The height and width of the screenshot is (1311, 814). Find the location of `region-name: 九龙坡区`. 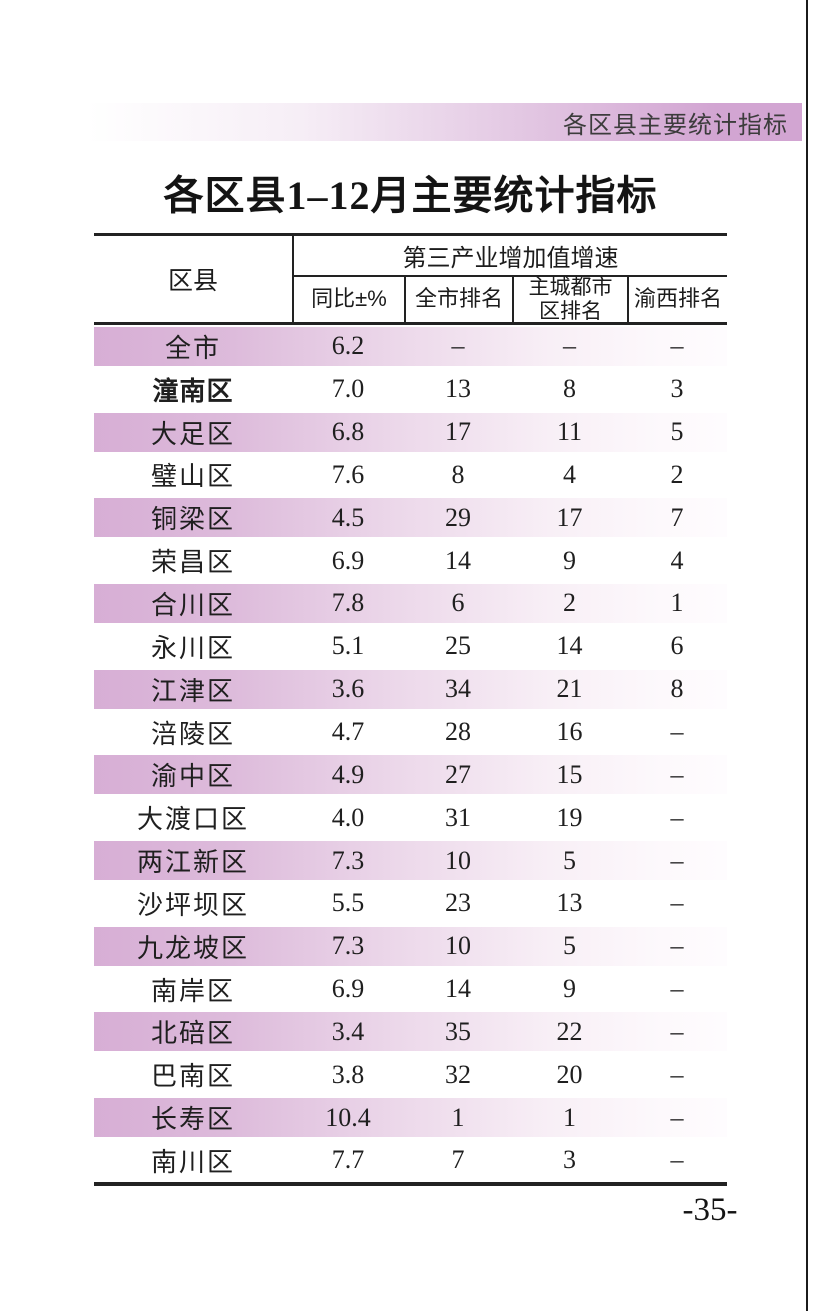

region-name: 九龙坡区 is located at coordinates (192, 948).